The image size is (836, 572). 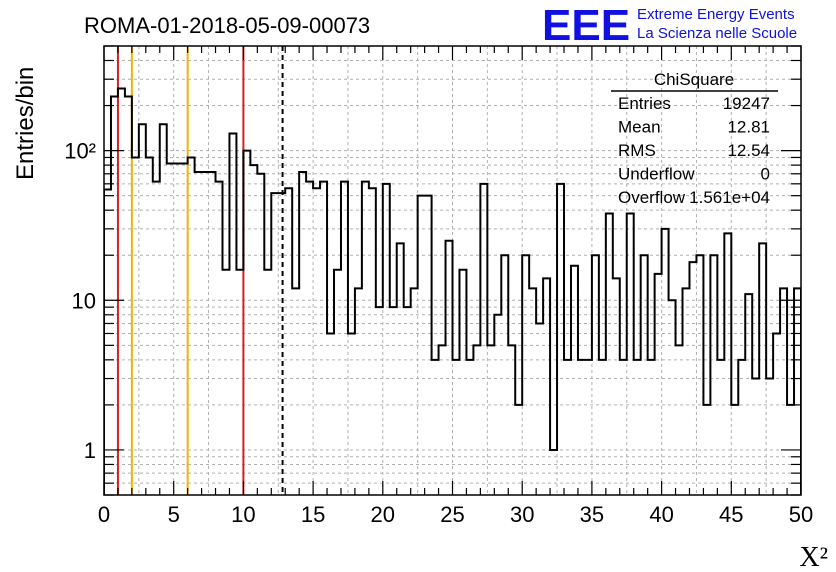 I want to click on y-tick-labels: 1 10 10², so click(x=80, y=301).